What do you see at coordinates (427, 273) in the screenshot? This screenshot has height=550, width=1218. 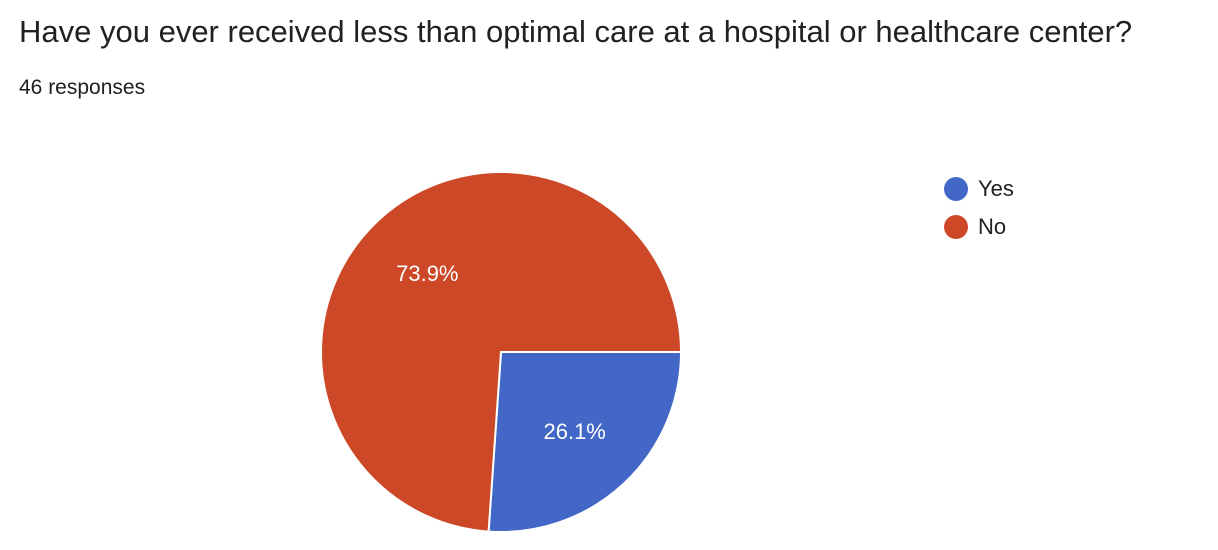 I see `pie-label-no: 73.9%` at bounding box center [427, 273].